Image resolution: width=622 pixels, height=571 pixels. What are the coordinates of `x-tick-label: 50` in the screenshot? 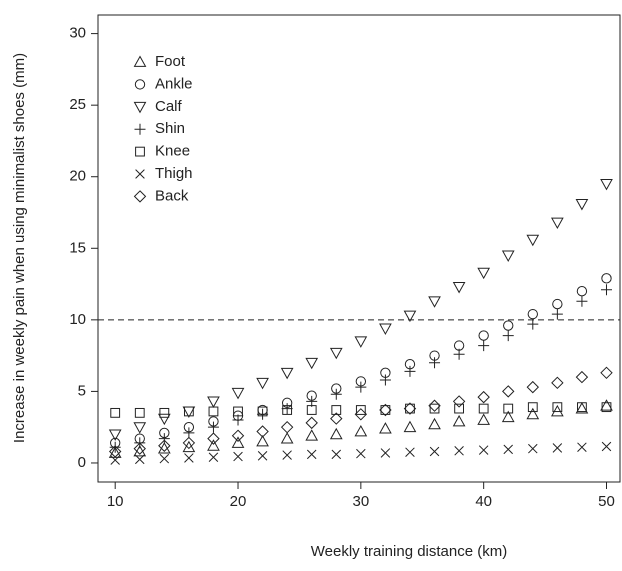 It's located at (606, 501).